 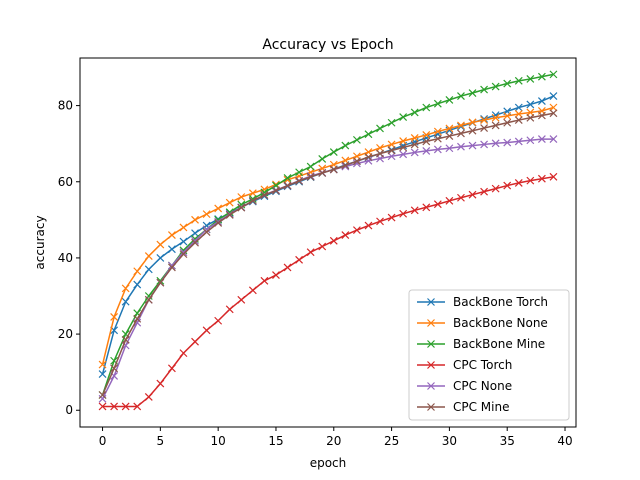 I want to click on legend-label: BackBone Mine, so click(x=499, y=344).